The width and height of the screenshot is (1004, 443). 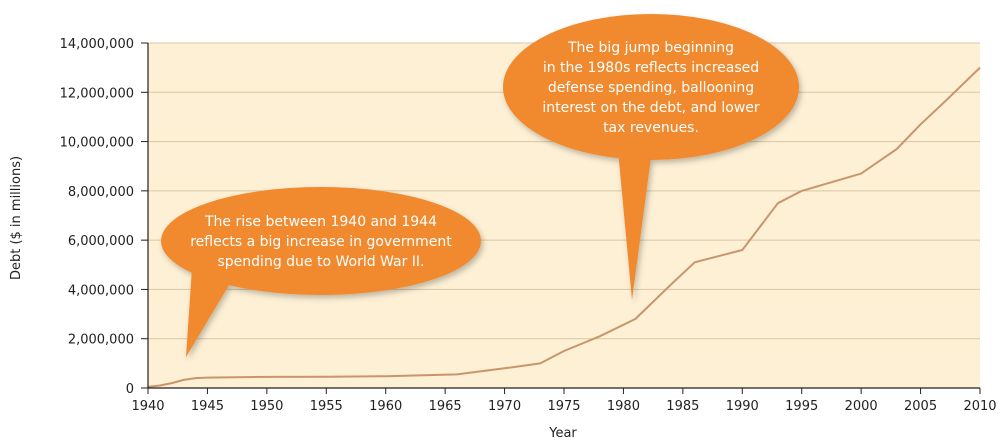 I want to click on callout-text-line: defense spending, ballooning, so click(x=651, y=88).